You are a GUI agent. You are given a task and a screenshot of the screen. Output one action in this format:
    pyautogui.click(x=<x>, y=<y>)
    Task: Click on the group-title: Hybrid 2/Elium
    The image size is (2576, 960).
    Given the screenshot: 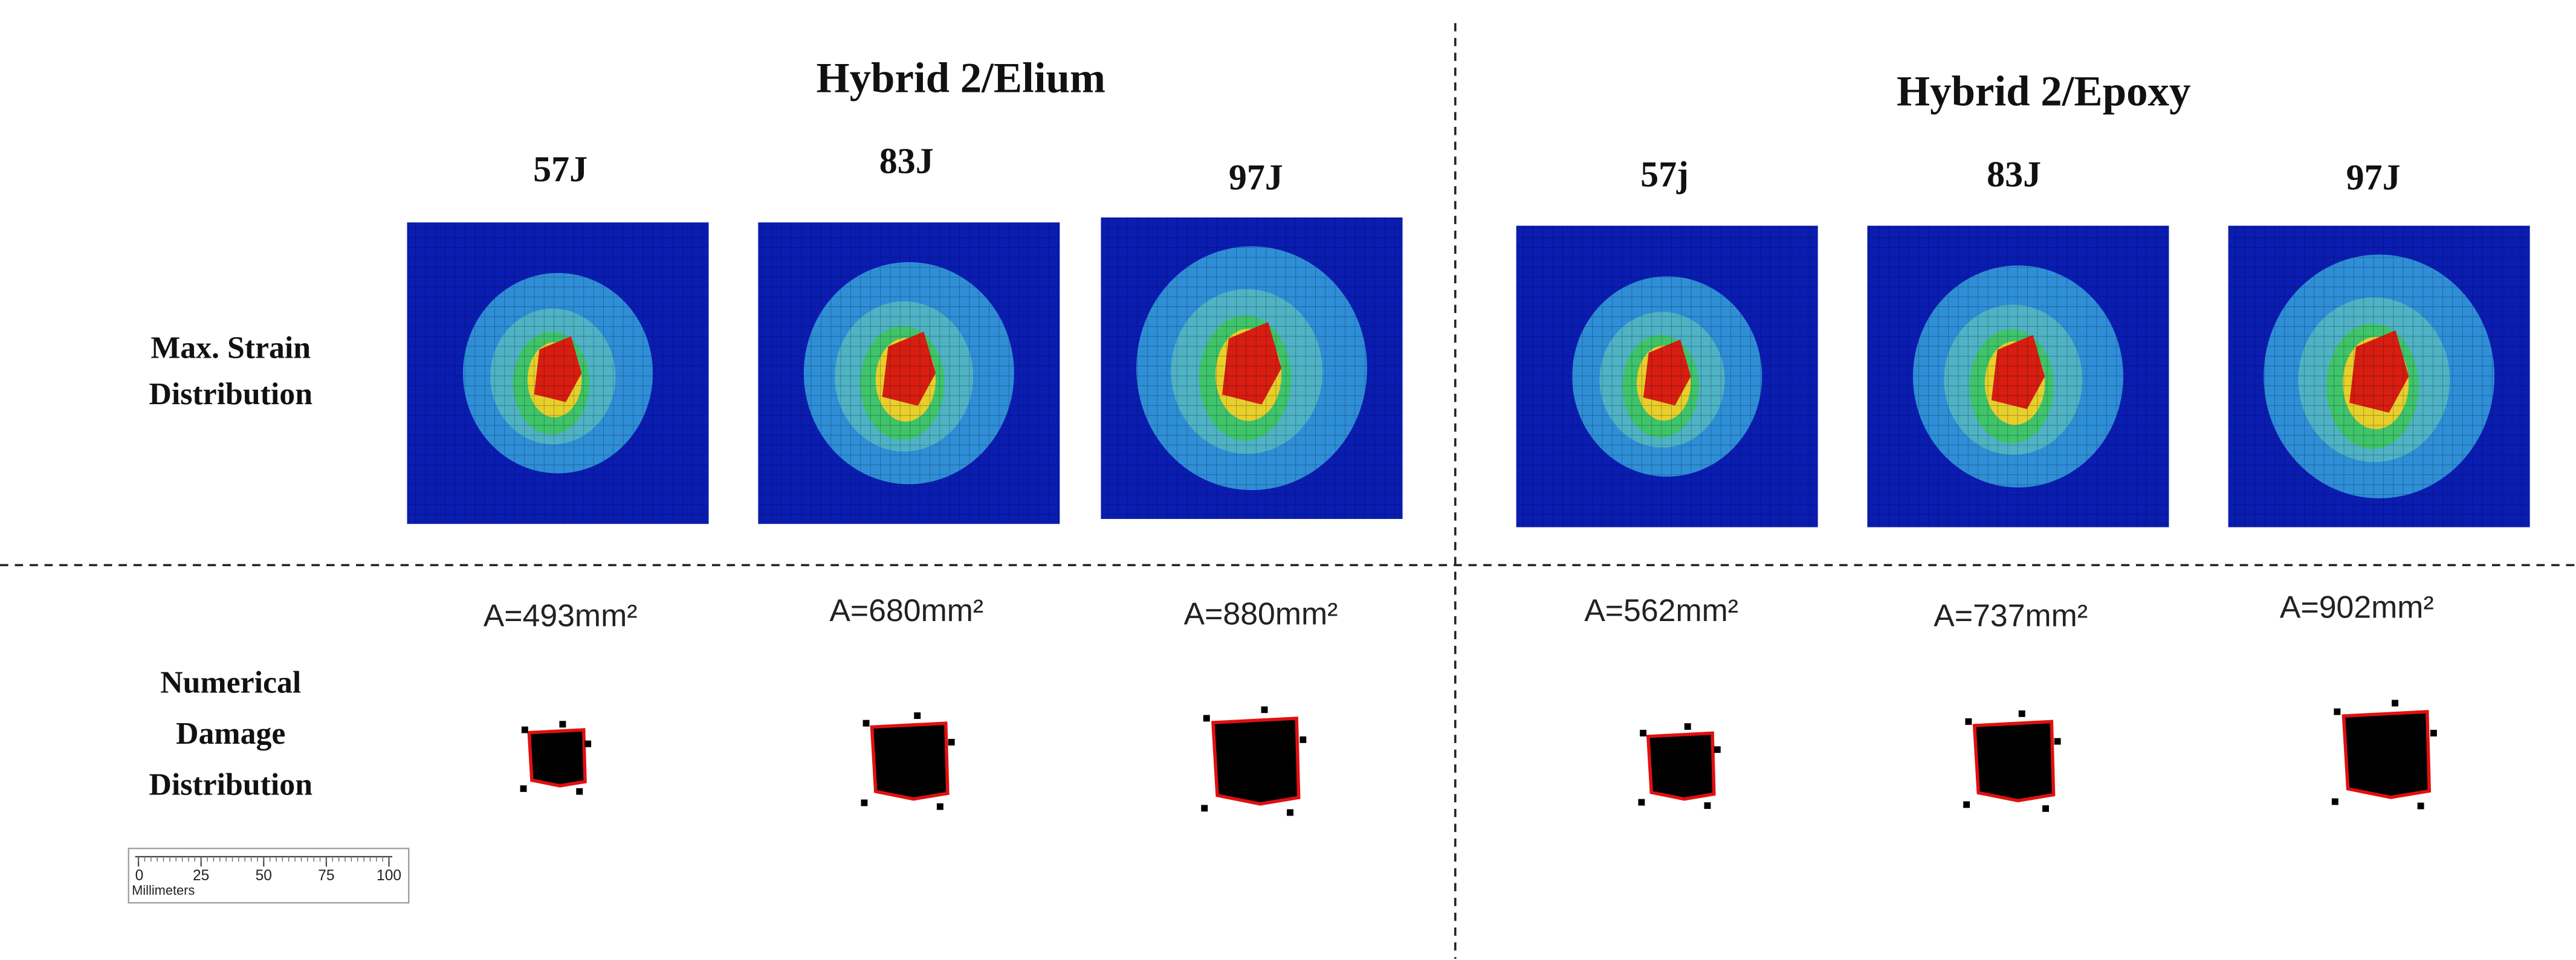 What is the action you would take?
    pyautogui.click(x=960, y=78)
    